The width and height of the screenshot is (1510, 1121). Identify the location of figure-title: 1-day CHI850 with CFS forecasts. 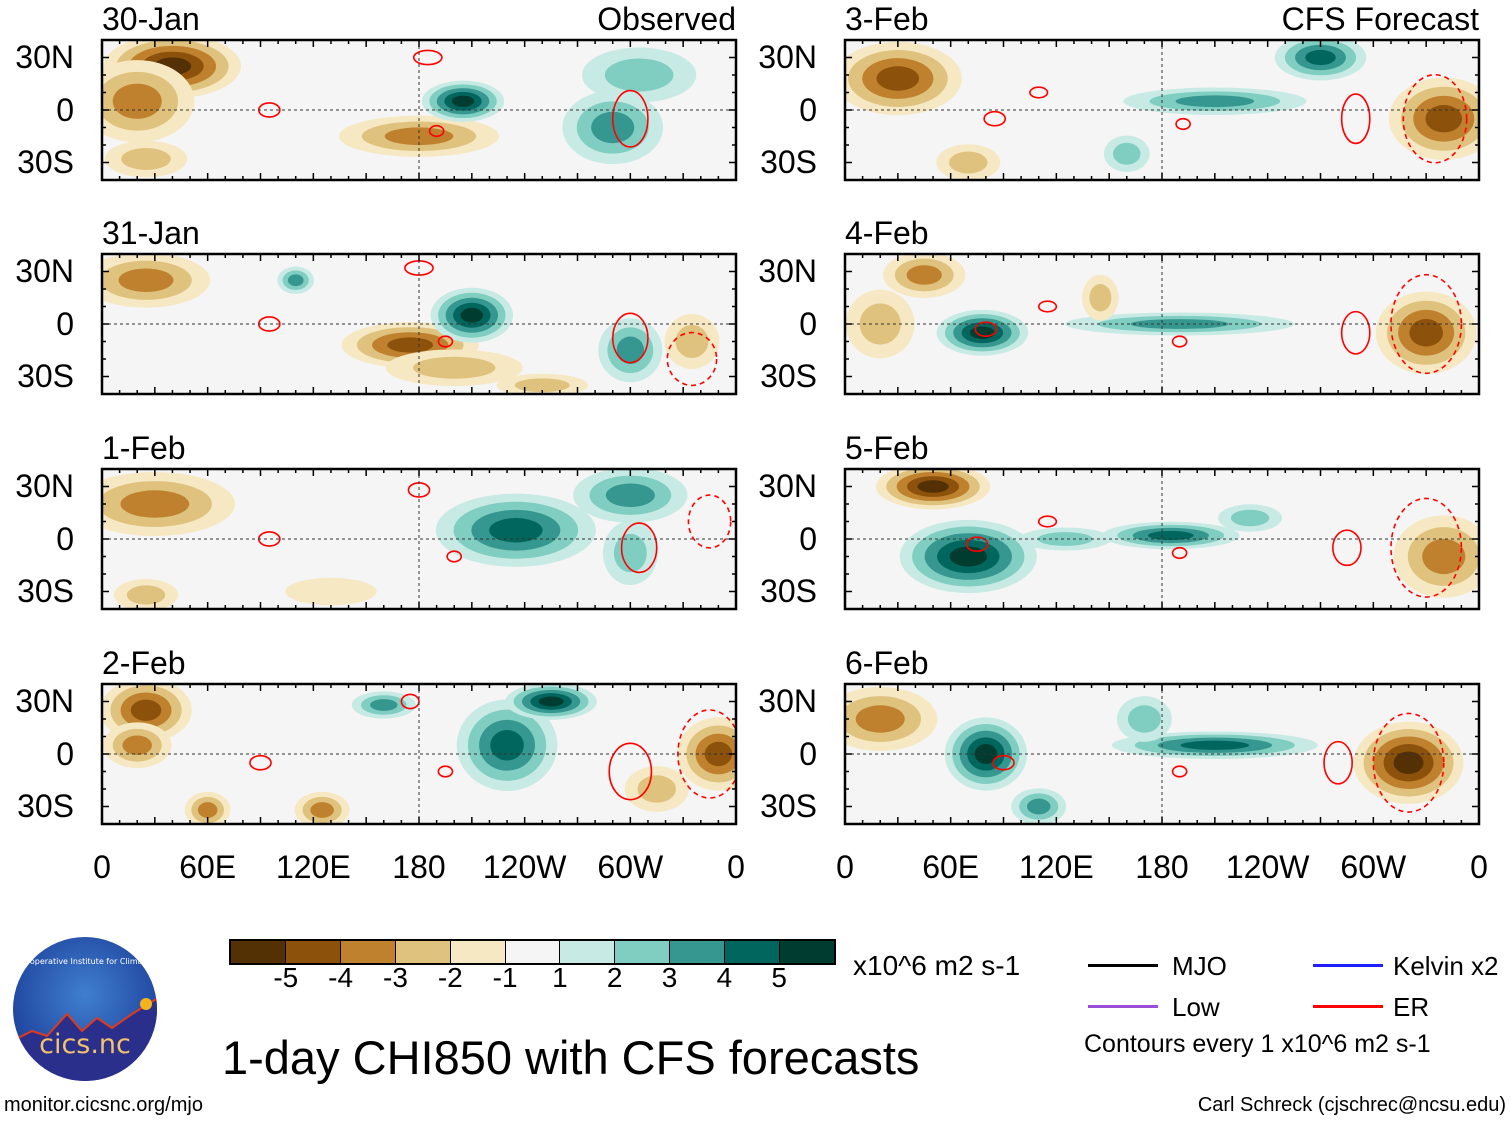
(571, 1057).